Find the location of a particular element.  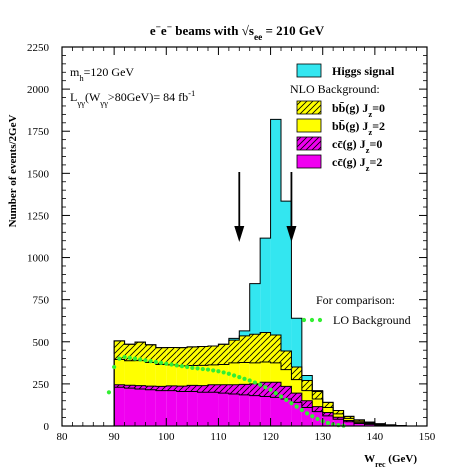

y-tick-label: 500 is located at coordinates (41, 343).